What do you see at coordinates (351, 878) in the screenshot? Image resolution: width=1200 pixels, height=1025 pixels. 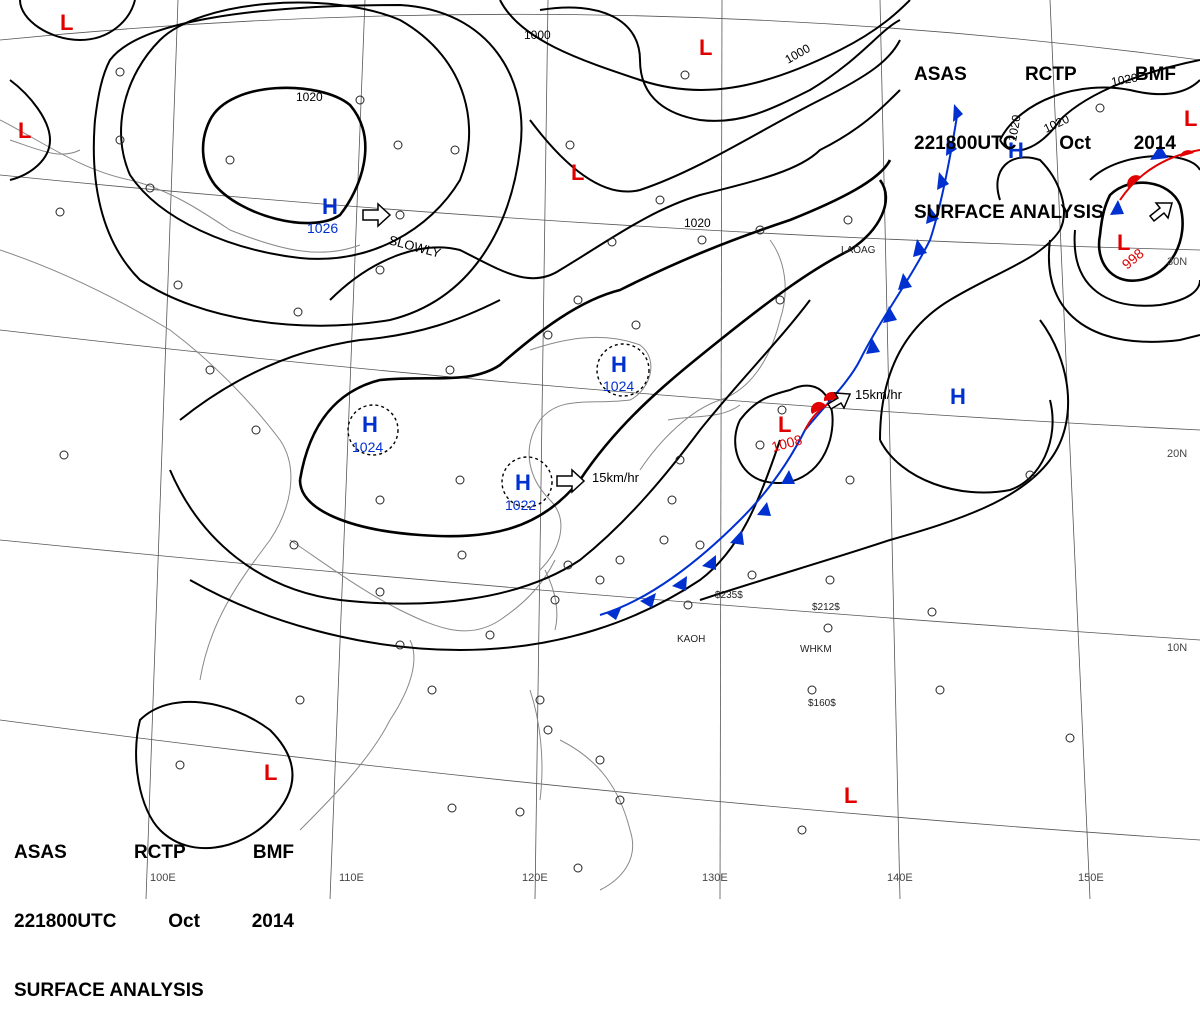 I see `longitude-label: 110E` at bounding box center [351, 878].